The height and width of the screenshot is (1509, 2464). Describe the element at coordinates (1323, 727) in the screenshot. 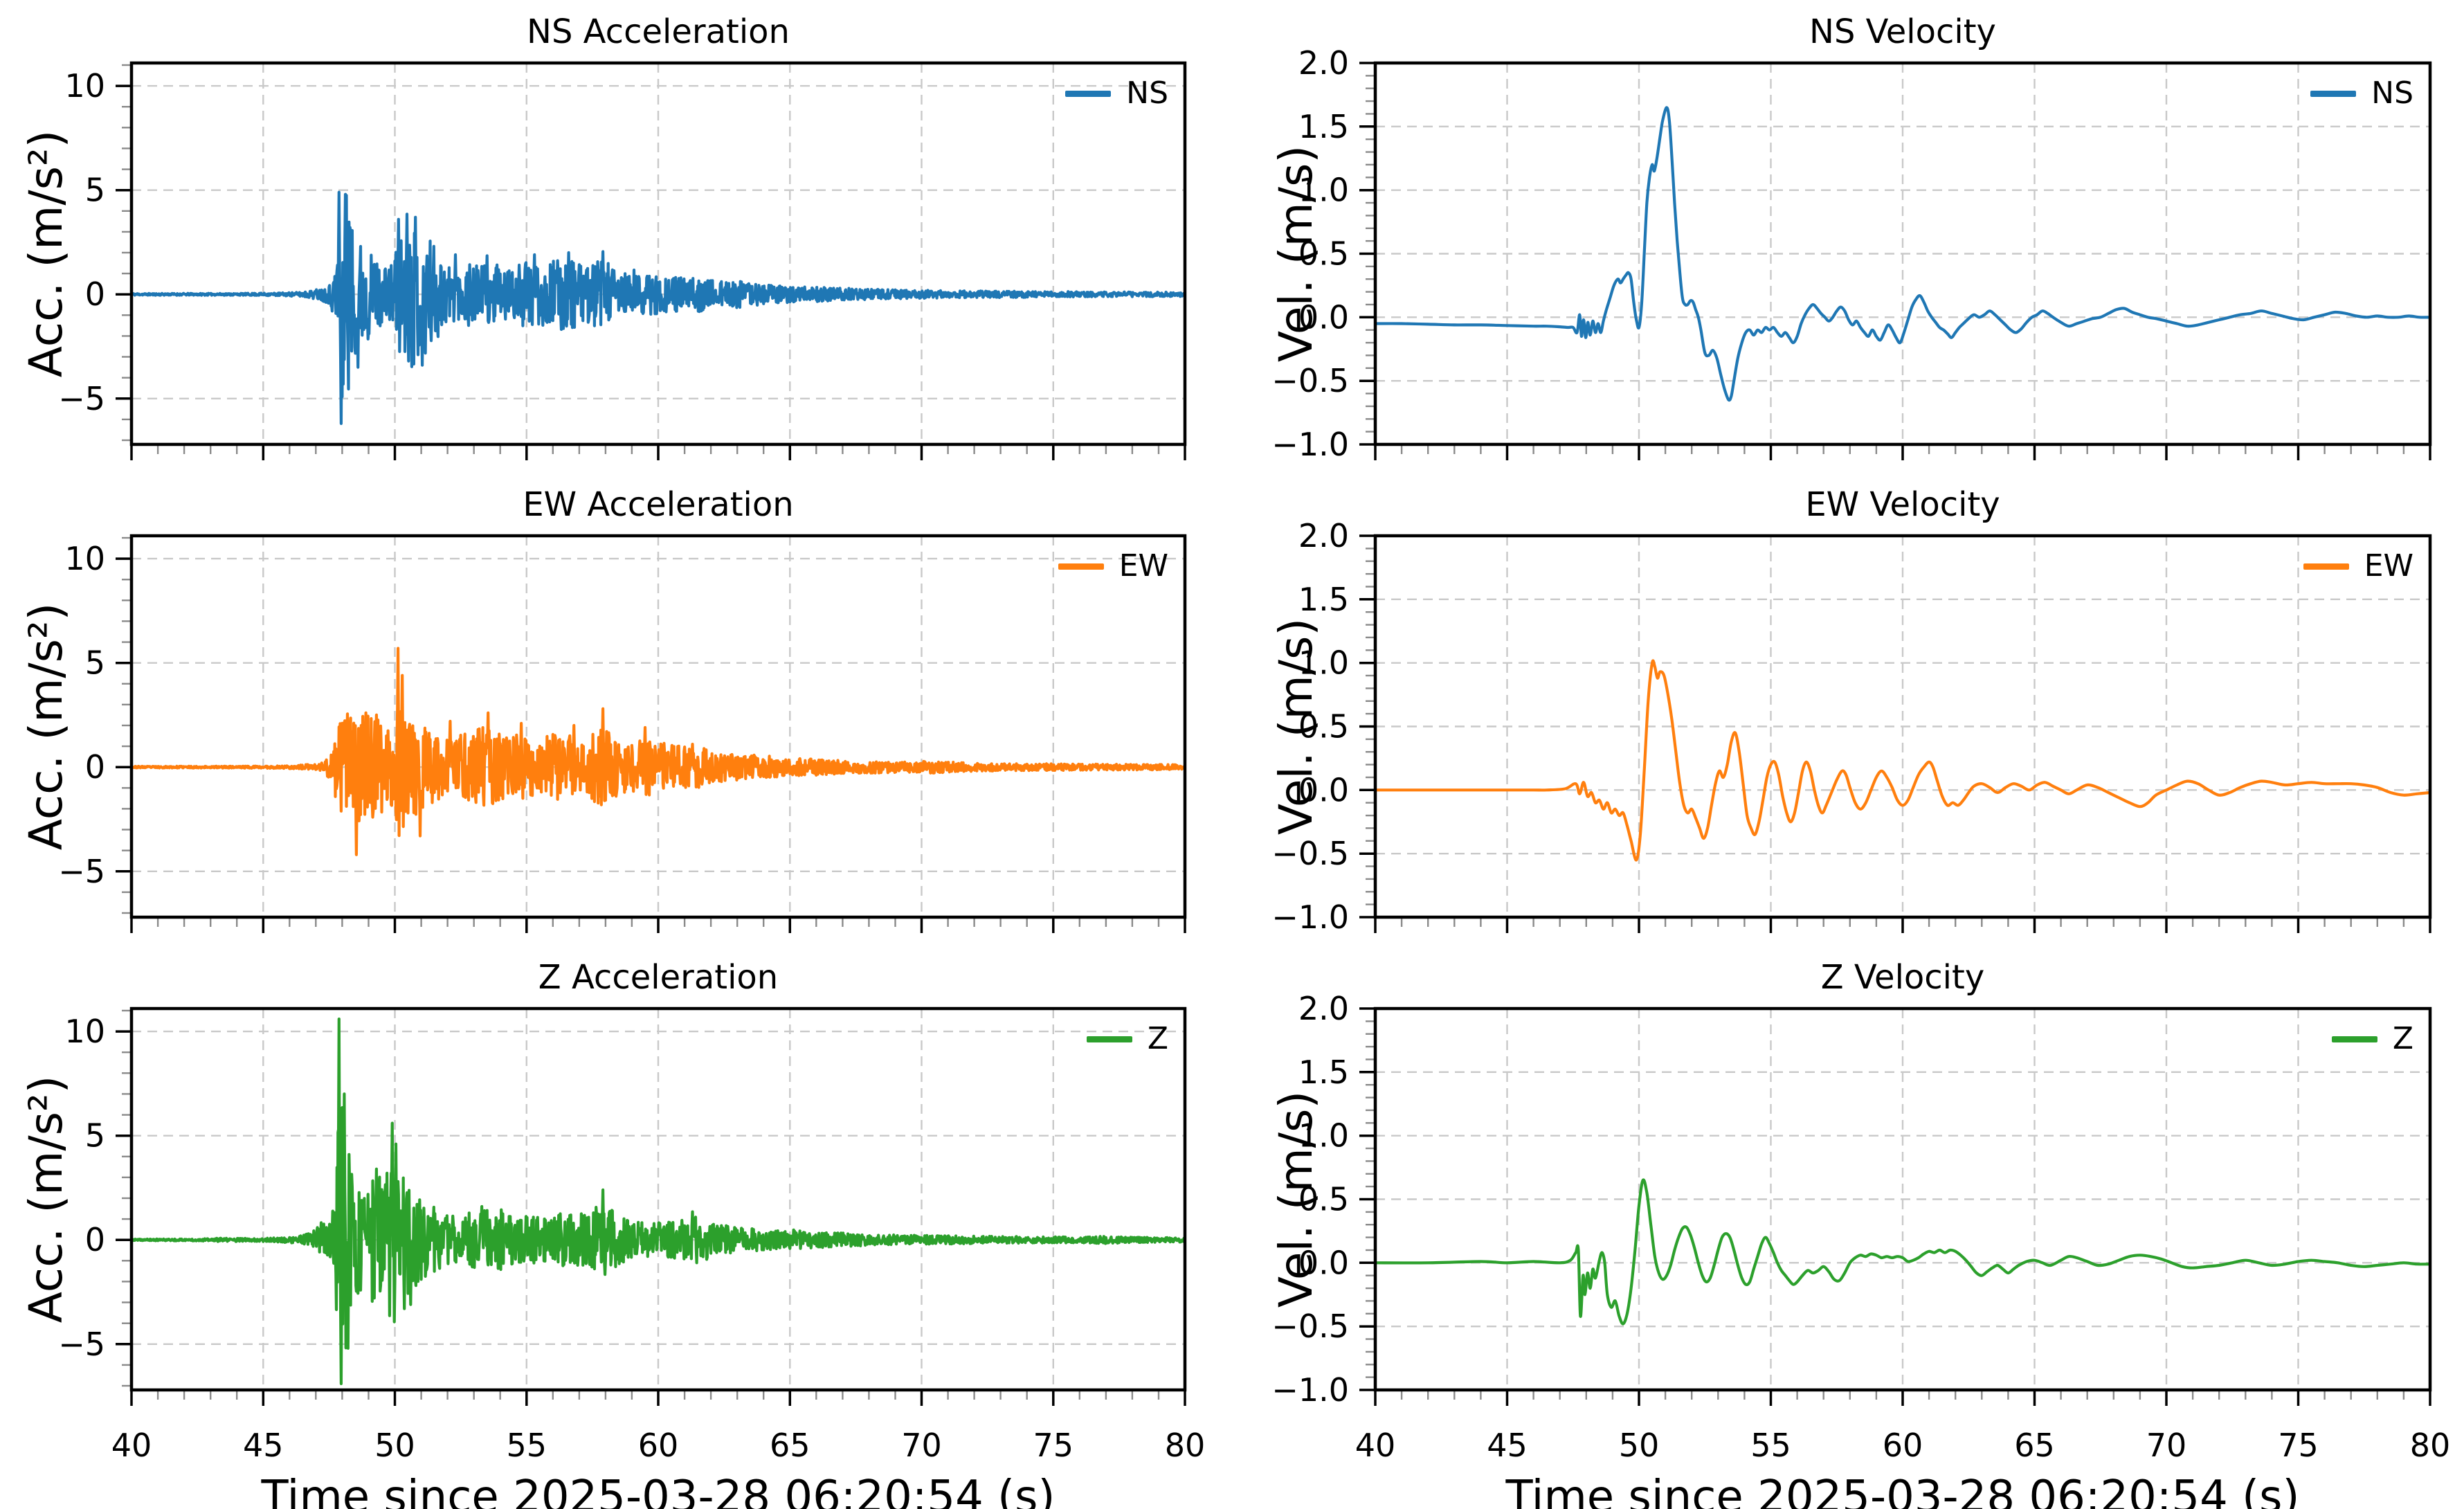

I see `svg-text: 0.5` at that location.